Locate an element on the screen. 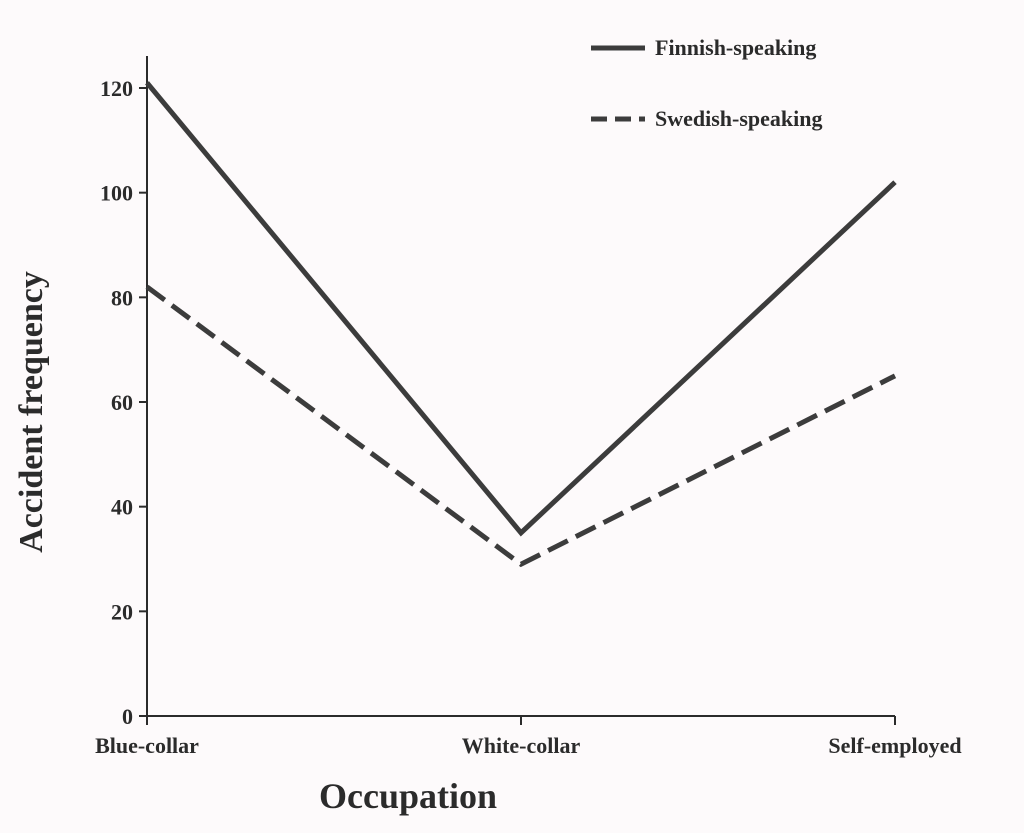 The height and width of the screenshot is (833, 1024). x-axis-title: Occupation is located at coordinates (408, 796).